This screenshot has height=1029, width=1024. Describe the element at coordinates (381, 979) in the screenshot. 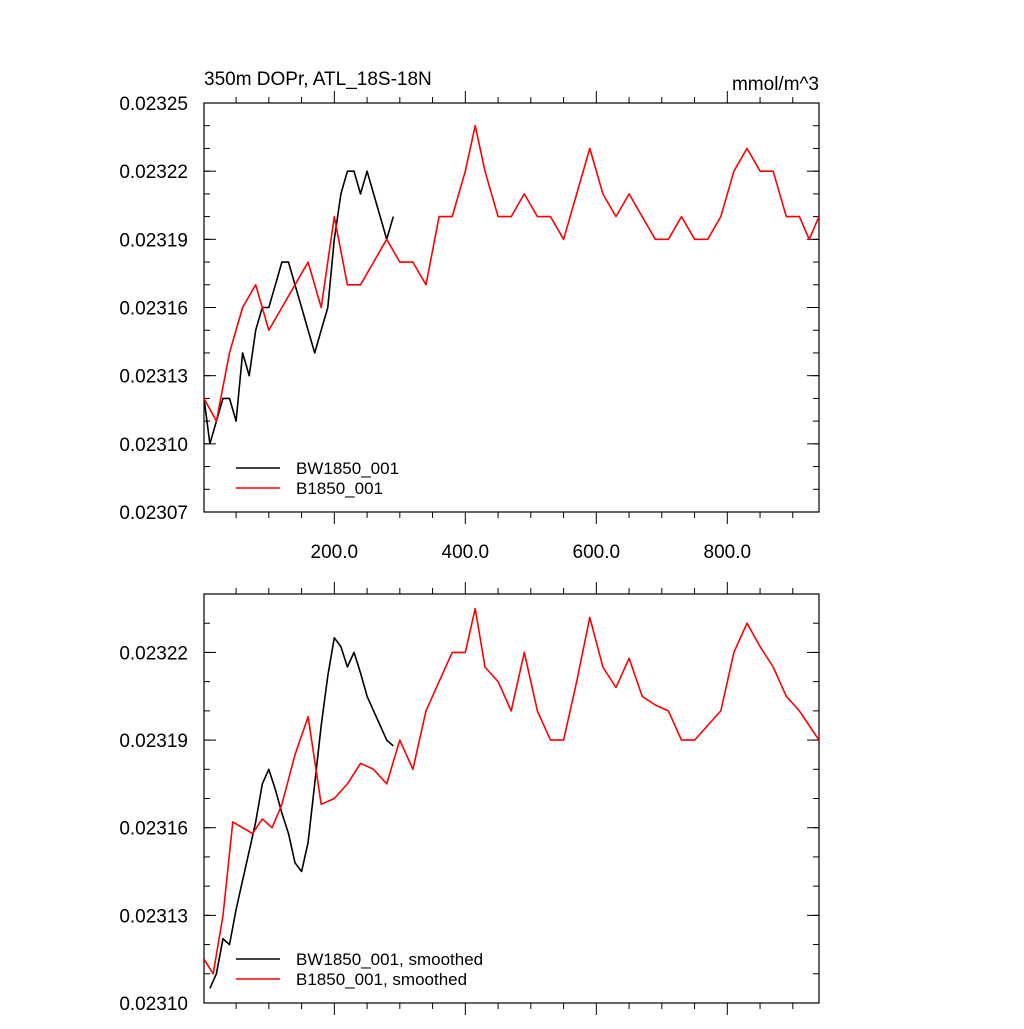

I see `legend-label: B1850_001, smoothed` at that location.